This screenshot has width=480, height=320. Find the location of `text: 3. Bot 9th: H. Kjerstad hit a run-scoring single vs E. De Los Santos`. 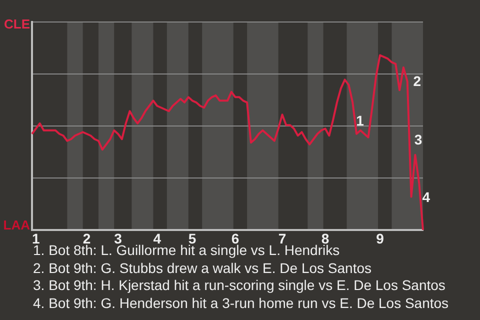

text: 3. Bot 9th: H. Kjerstad hit a run-scoring single vs E. De Los Santos is located at coordinates (239, 285).